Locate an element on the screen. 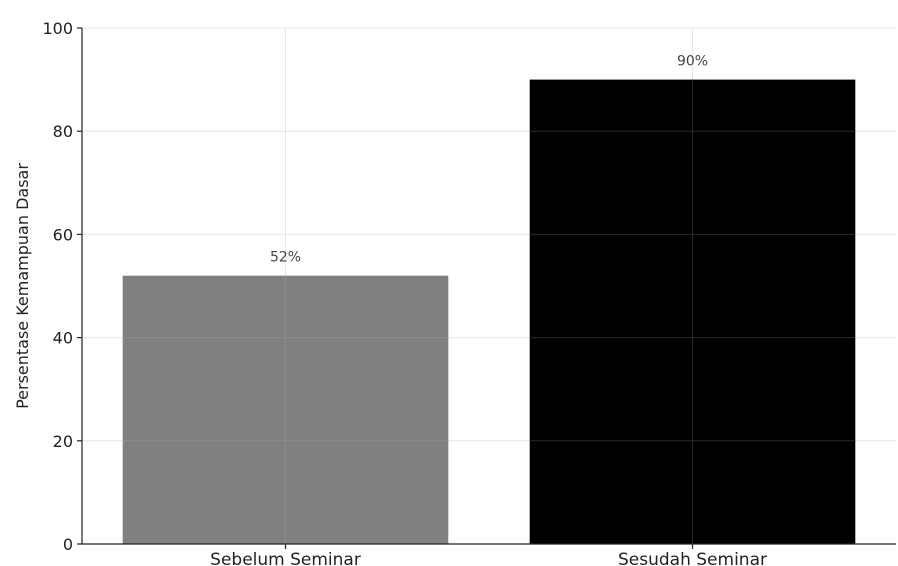 Image resolution: width=898 pixels, height=566 pixels. y-tick-label: 20 is located at coordinates (63, 441).